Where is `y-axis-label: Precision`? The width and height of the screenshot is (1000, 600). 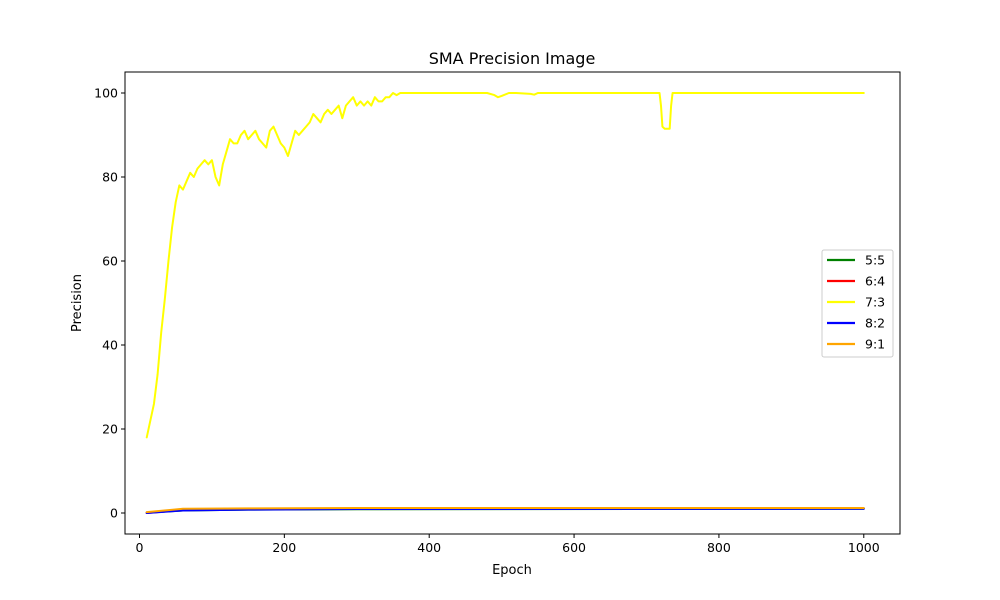 y-axis-label: Precision is located at coordinates (77, 303).